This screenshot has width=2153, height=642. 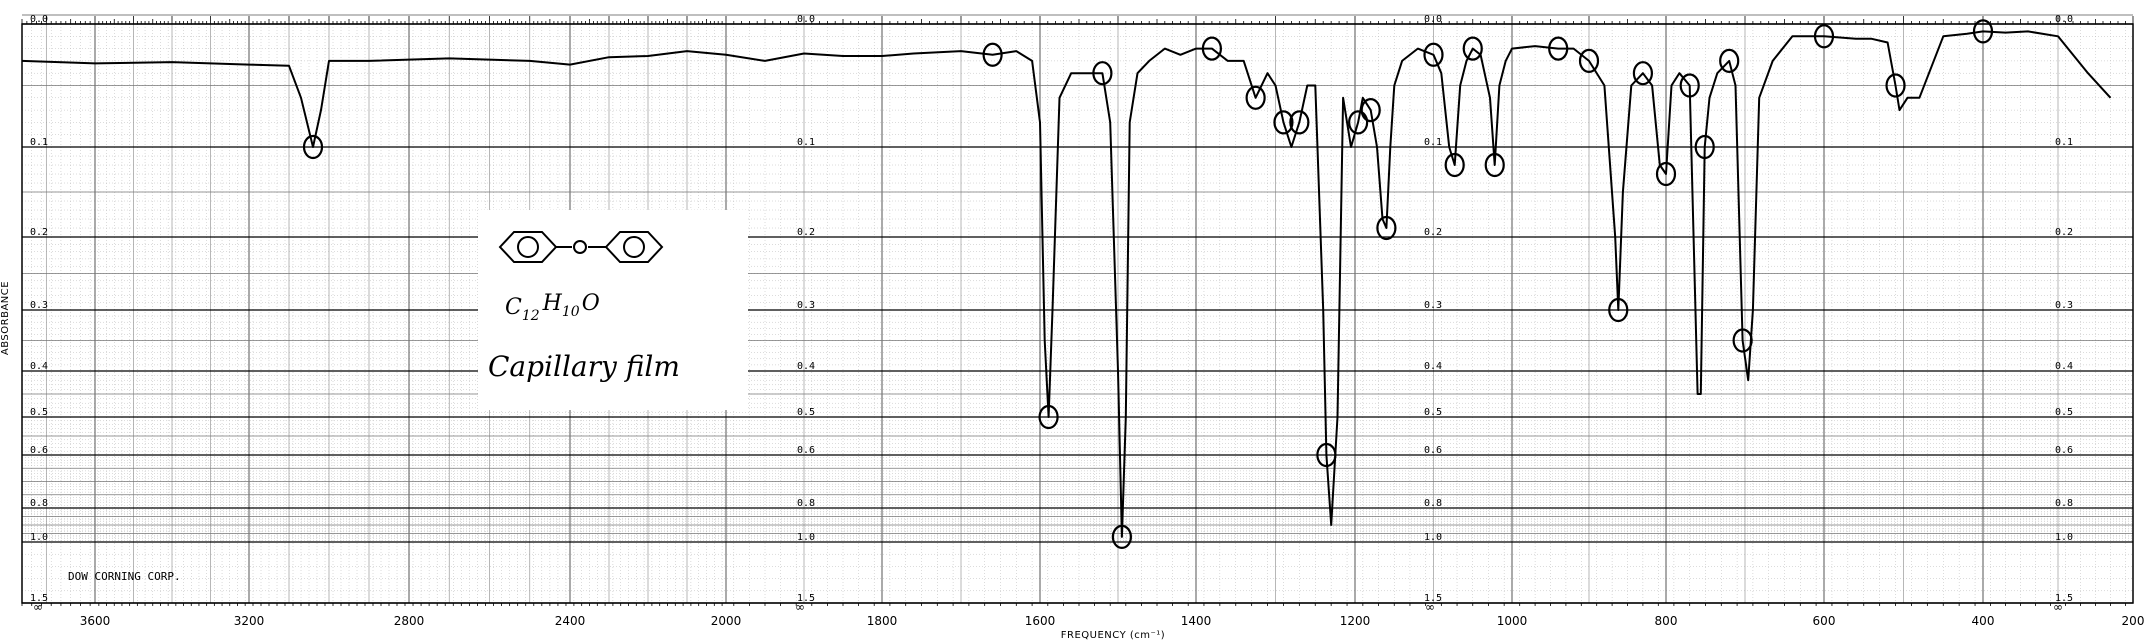 What do you see at coordinates (1040, 621) in the screenshot?
I see `x-tick-label: 1600` at bounding box center [1040, 621].